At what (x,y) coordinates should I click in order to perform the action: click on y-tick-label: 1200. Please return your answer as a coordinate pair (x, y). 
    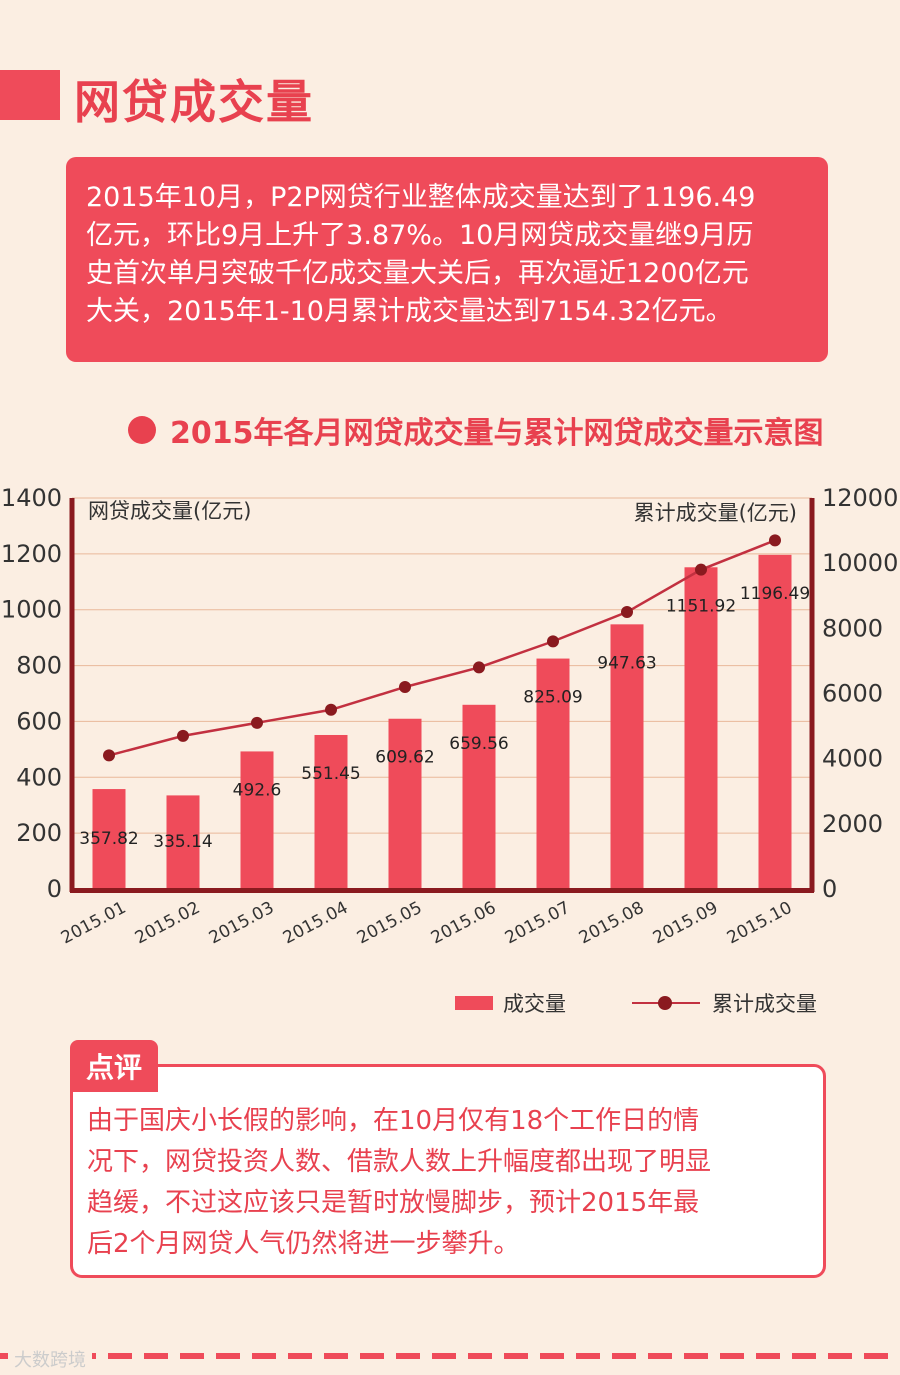
    Looking at the image, I should click on (31, 554).